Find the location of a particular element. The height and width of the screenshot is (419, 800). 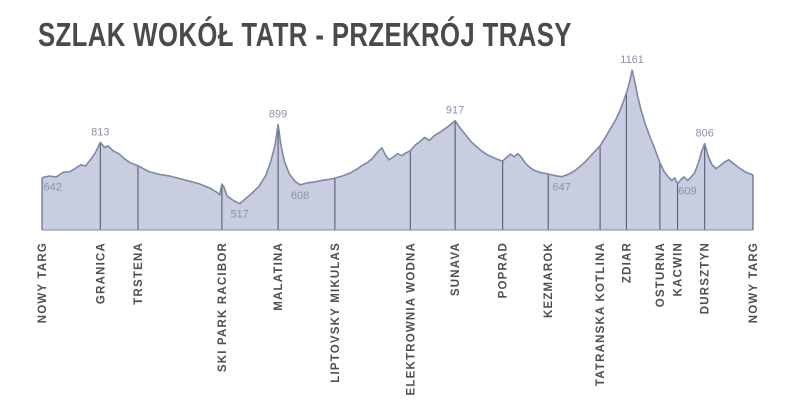

station-label: OSTURNA is located at coordinates (661, 274).